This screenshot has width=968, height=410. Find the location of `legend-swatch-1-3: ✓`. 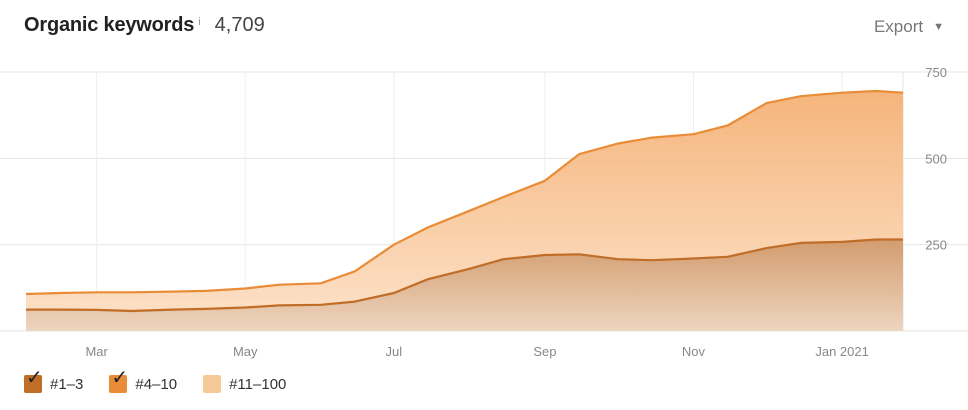

legend-swatch-1-3: ✓ is located at coordinates (33, 380).